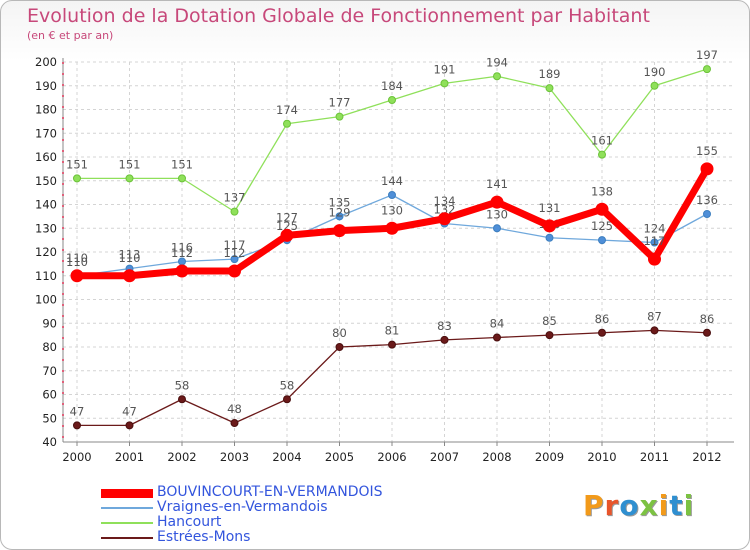  I want to click on y-tick-label: 50, so click(49, 418).